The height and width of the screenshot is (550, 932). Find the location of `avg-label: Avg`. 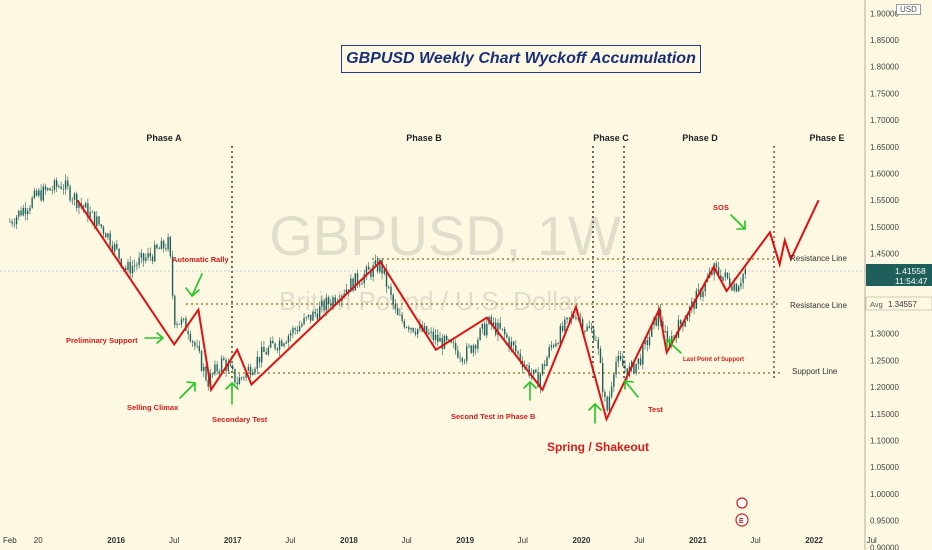

avg-label: Avg is located at coordinates (876, 304).